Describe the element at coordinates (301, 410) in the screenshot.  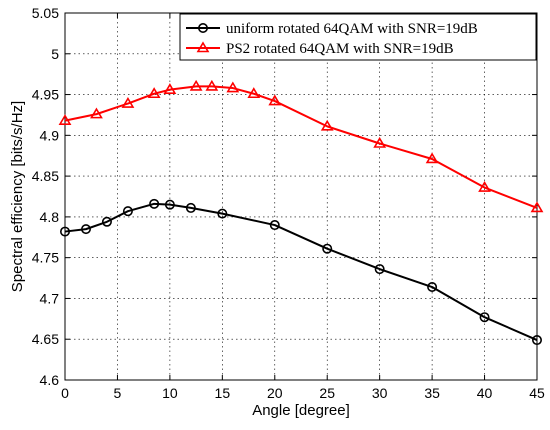
I see `x-axis-label: Angle [degree]` at that location.